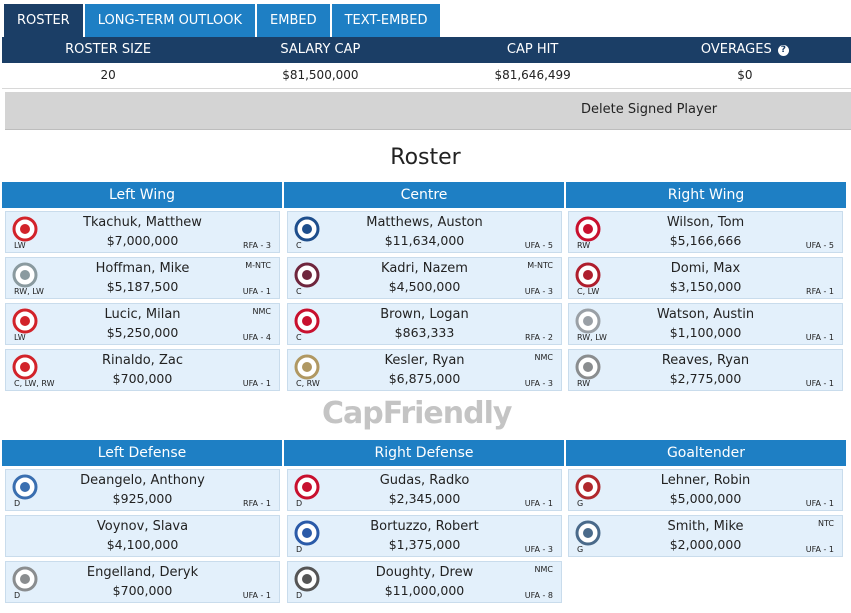 The image size is (851, 613). Describe the element at coordinates (142, 332) in the screenshot. I see `player-salary: $5,250,000` at that location.